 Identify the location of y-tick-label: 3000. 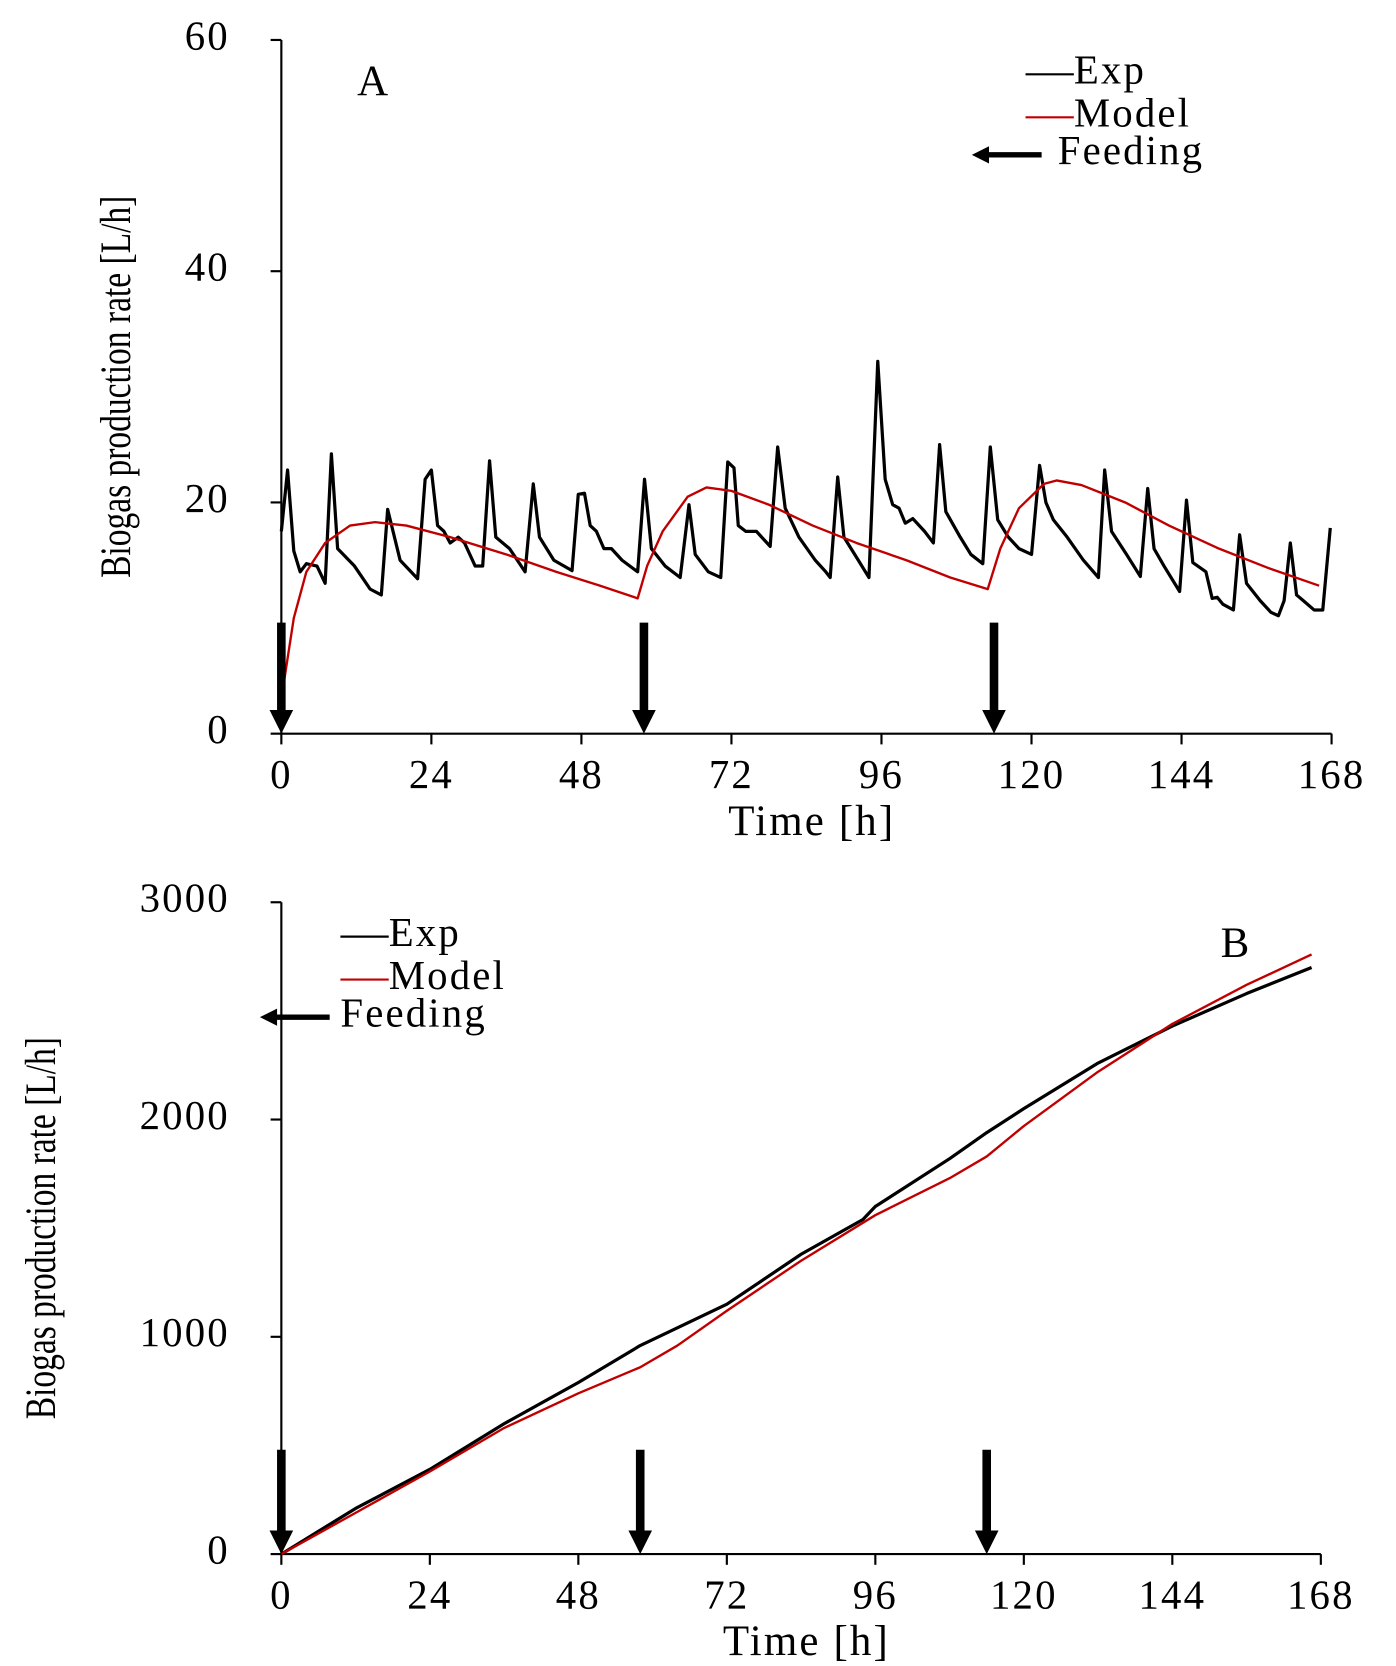
(185, 898).